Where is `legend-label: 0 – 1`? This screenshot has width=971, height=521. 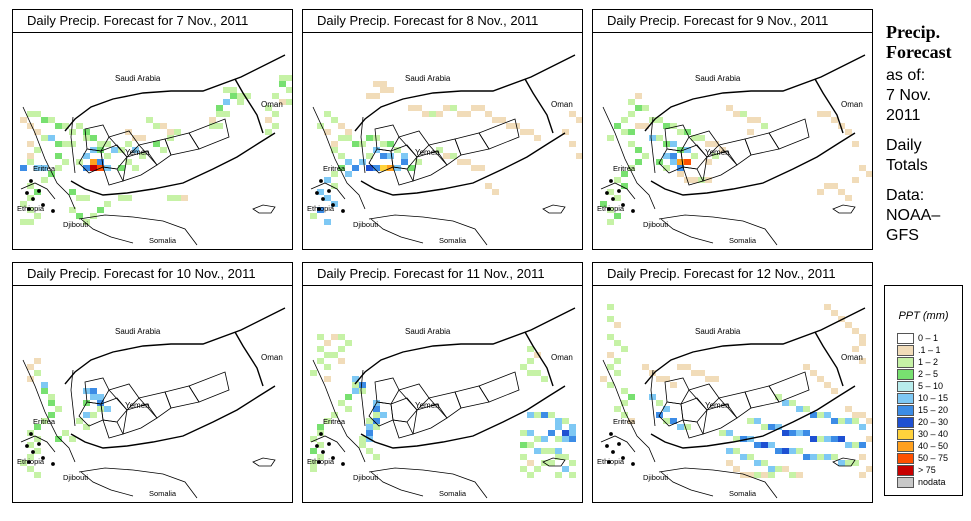
legend-label: 0 – 1 is located at coordinates (928, 338).